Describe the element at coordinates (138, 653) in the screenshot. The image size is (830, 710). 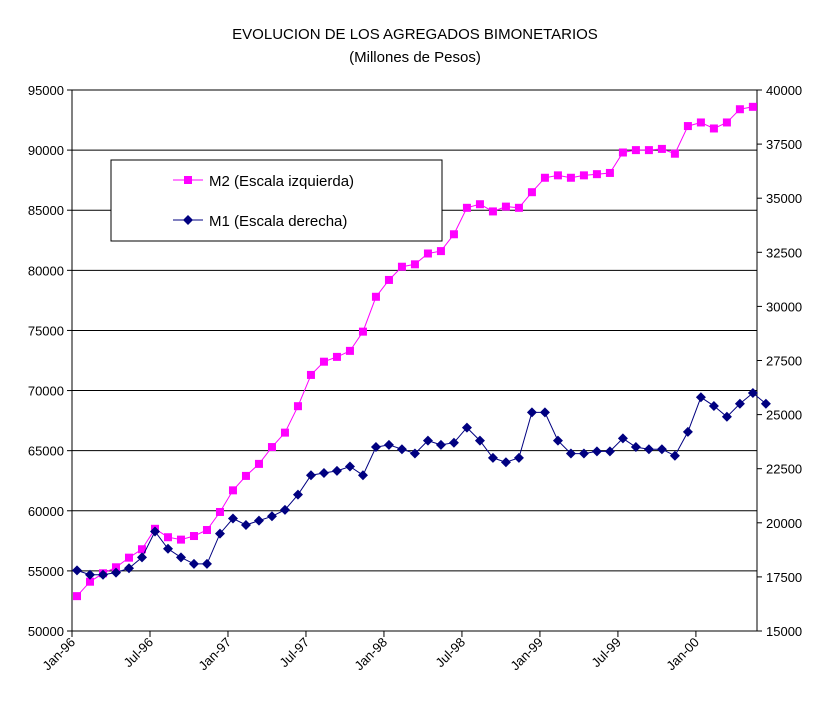
I see `x-tick-label: Jul-96` at that location.